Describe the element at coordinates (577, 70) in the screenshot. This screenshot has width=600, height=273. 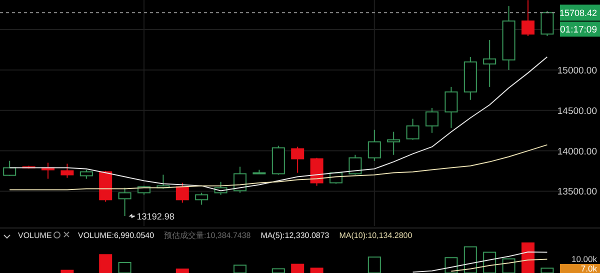
I see `y-tick-label: 15000.00` at that location.